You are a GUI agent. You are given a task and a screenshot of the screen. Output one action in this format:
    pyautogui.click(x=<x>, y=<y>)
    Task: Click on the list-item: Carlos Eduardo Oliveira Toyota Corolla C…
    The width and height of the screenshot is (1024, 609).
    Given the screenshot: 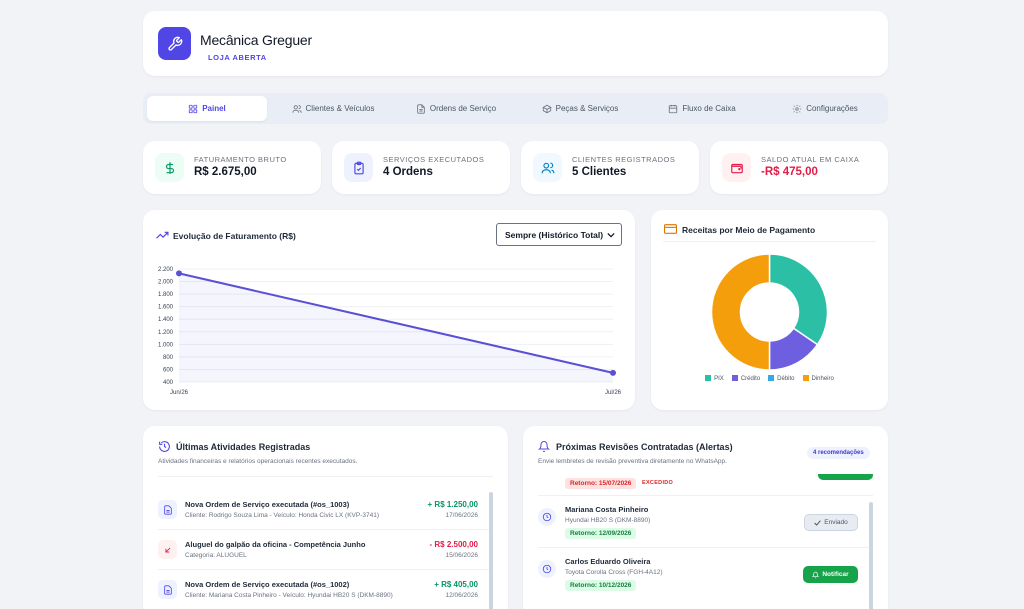 What is the action you would take?
    pyautogui.click(x=705, y=574)
    